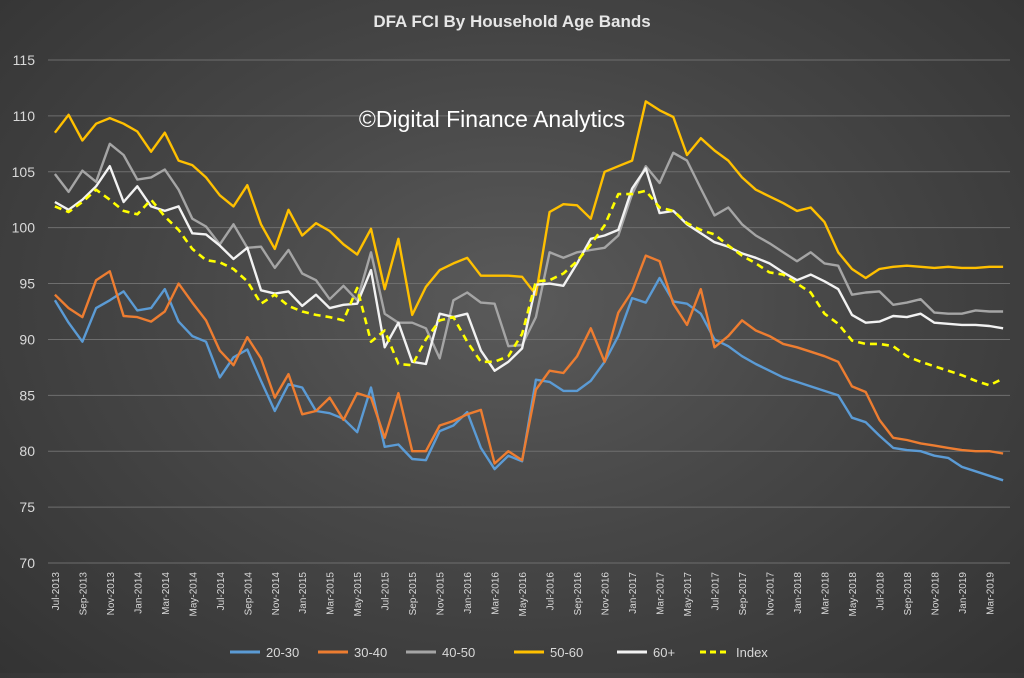  Describe the element at coordinates (282, 652) in the screenshot. I see `legend-label: 20-30` at that location.